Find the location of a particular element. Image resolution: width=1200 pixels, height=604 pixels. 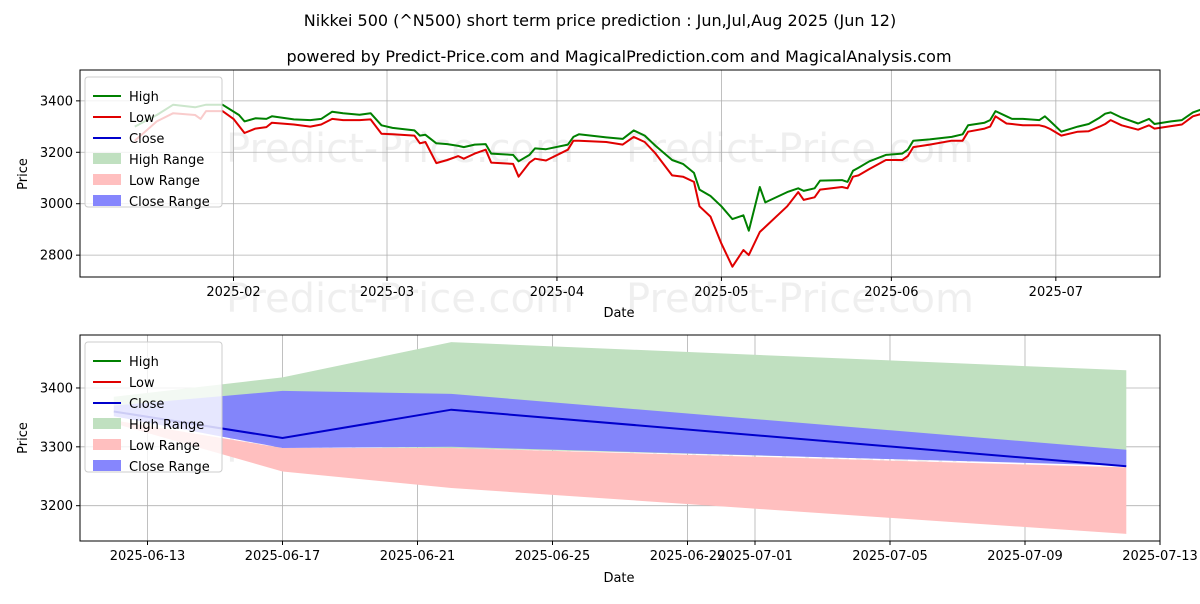

x-tick-label: 2025-07-09 is located at coordinates (1025, 556).